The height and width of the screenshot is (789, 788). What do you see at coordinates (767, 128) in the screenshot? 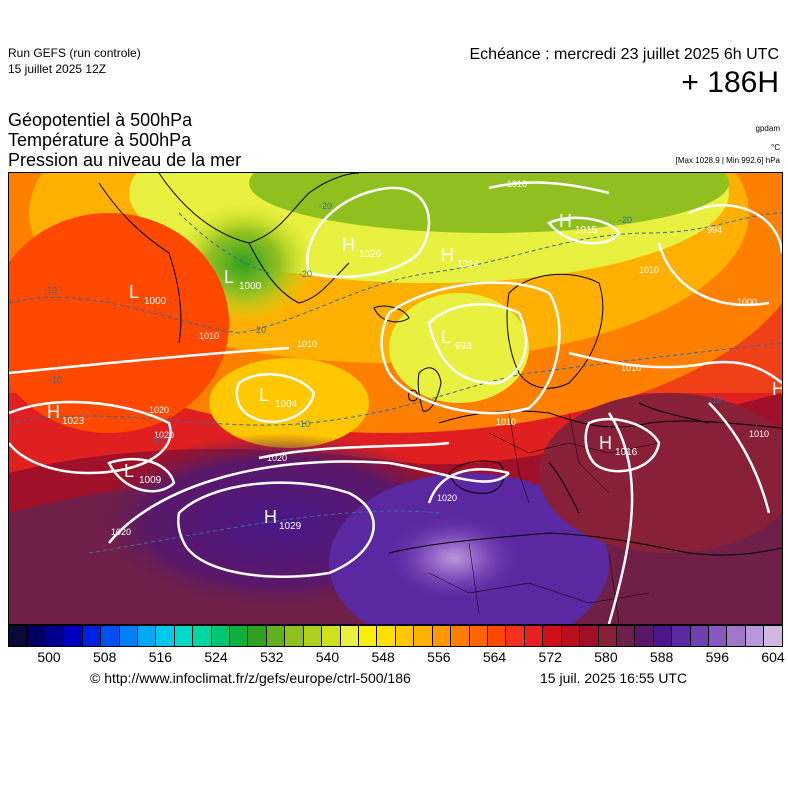
I see `unit-geopotential: gpdam` at bounding box center [767, 128].